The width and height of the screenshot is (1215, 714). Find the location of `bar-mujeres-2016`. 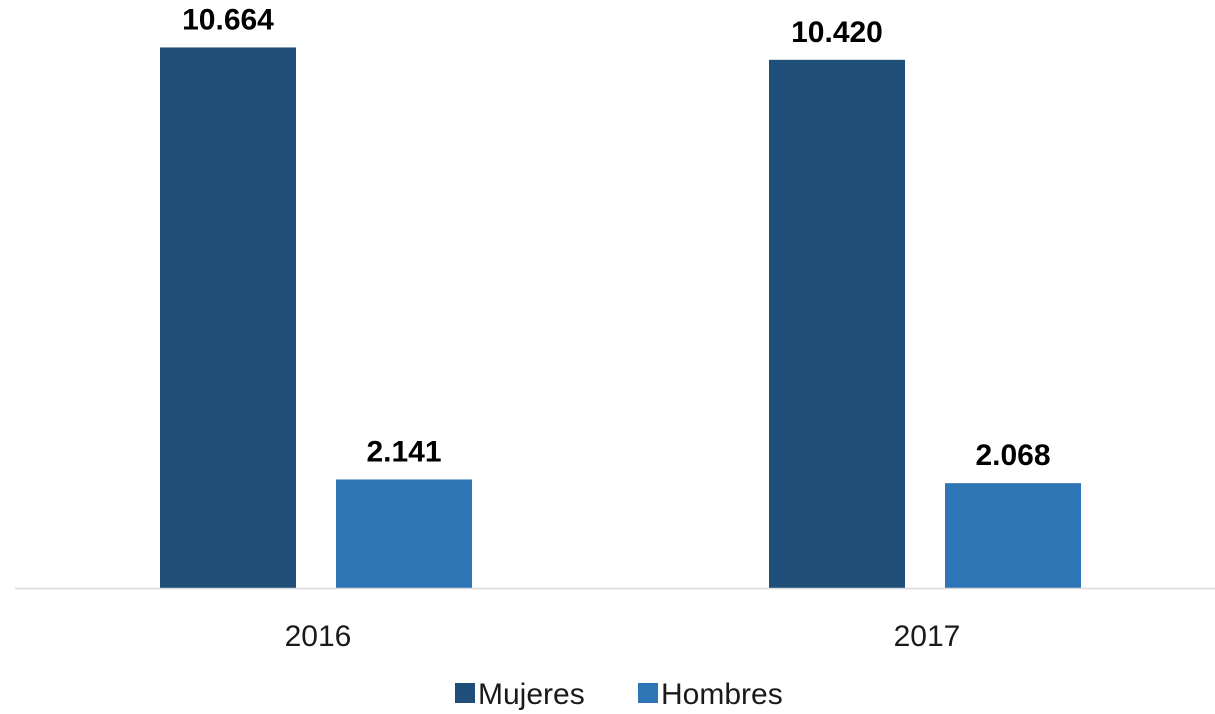

bar-mujeres-2016 is located at coordinates (228, 318).